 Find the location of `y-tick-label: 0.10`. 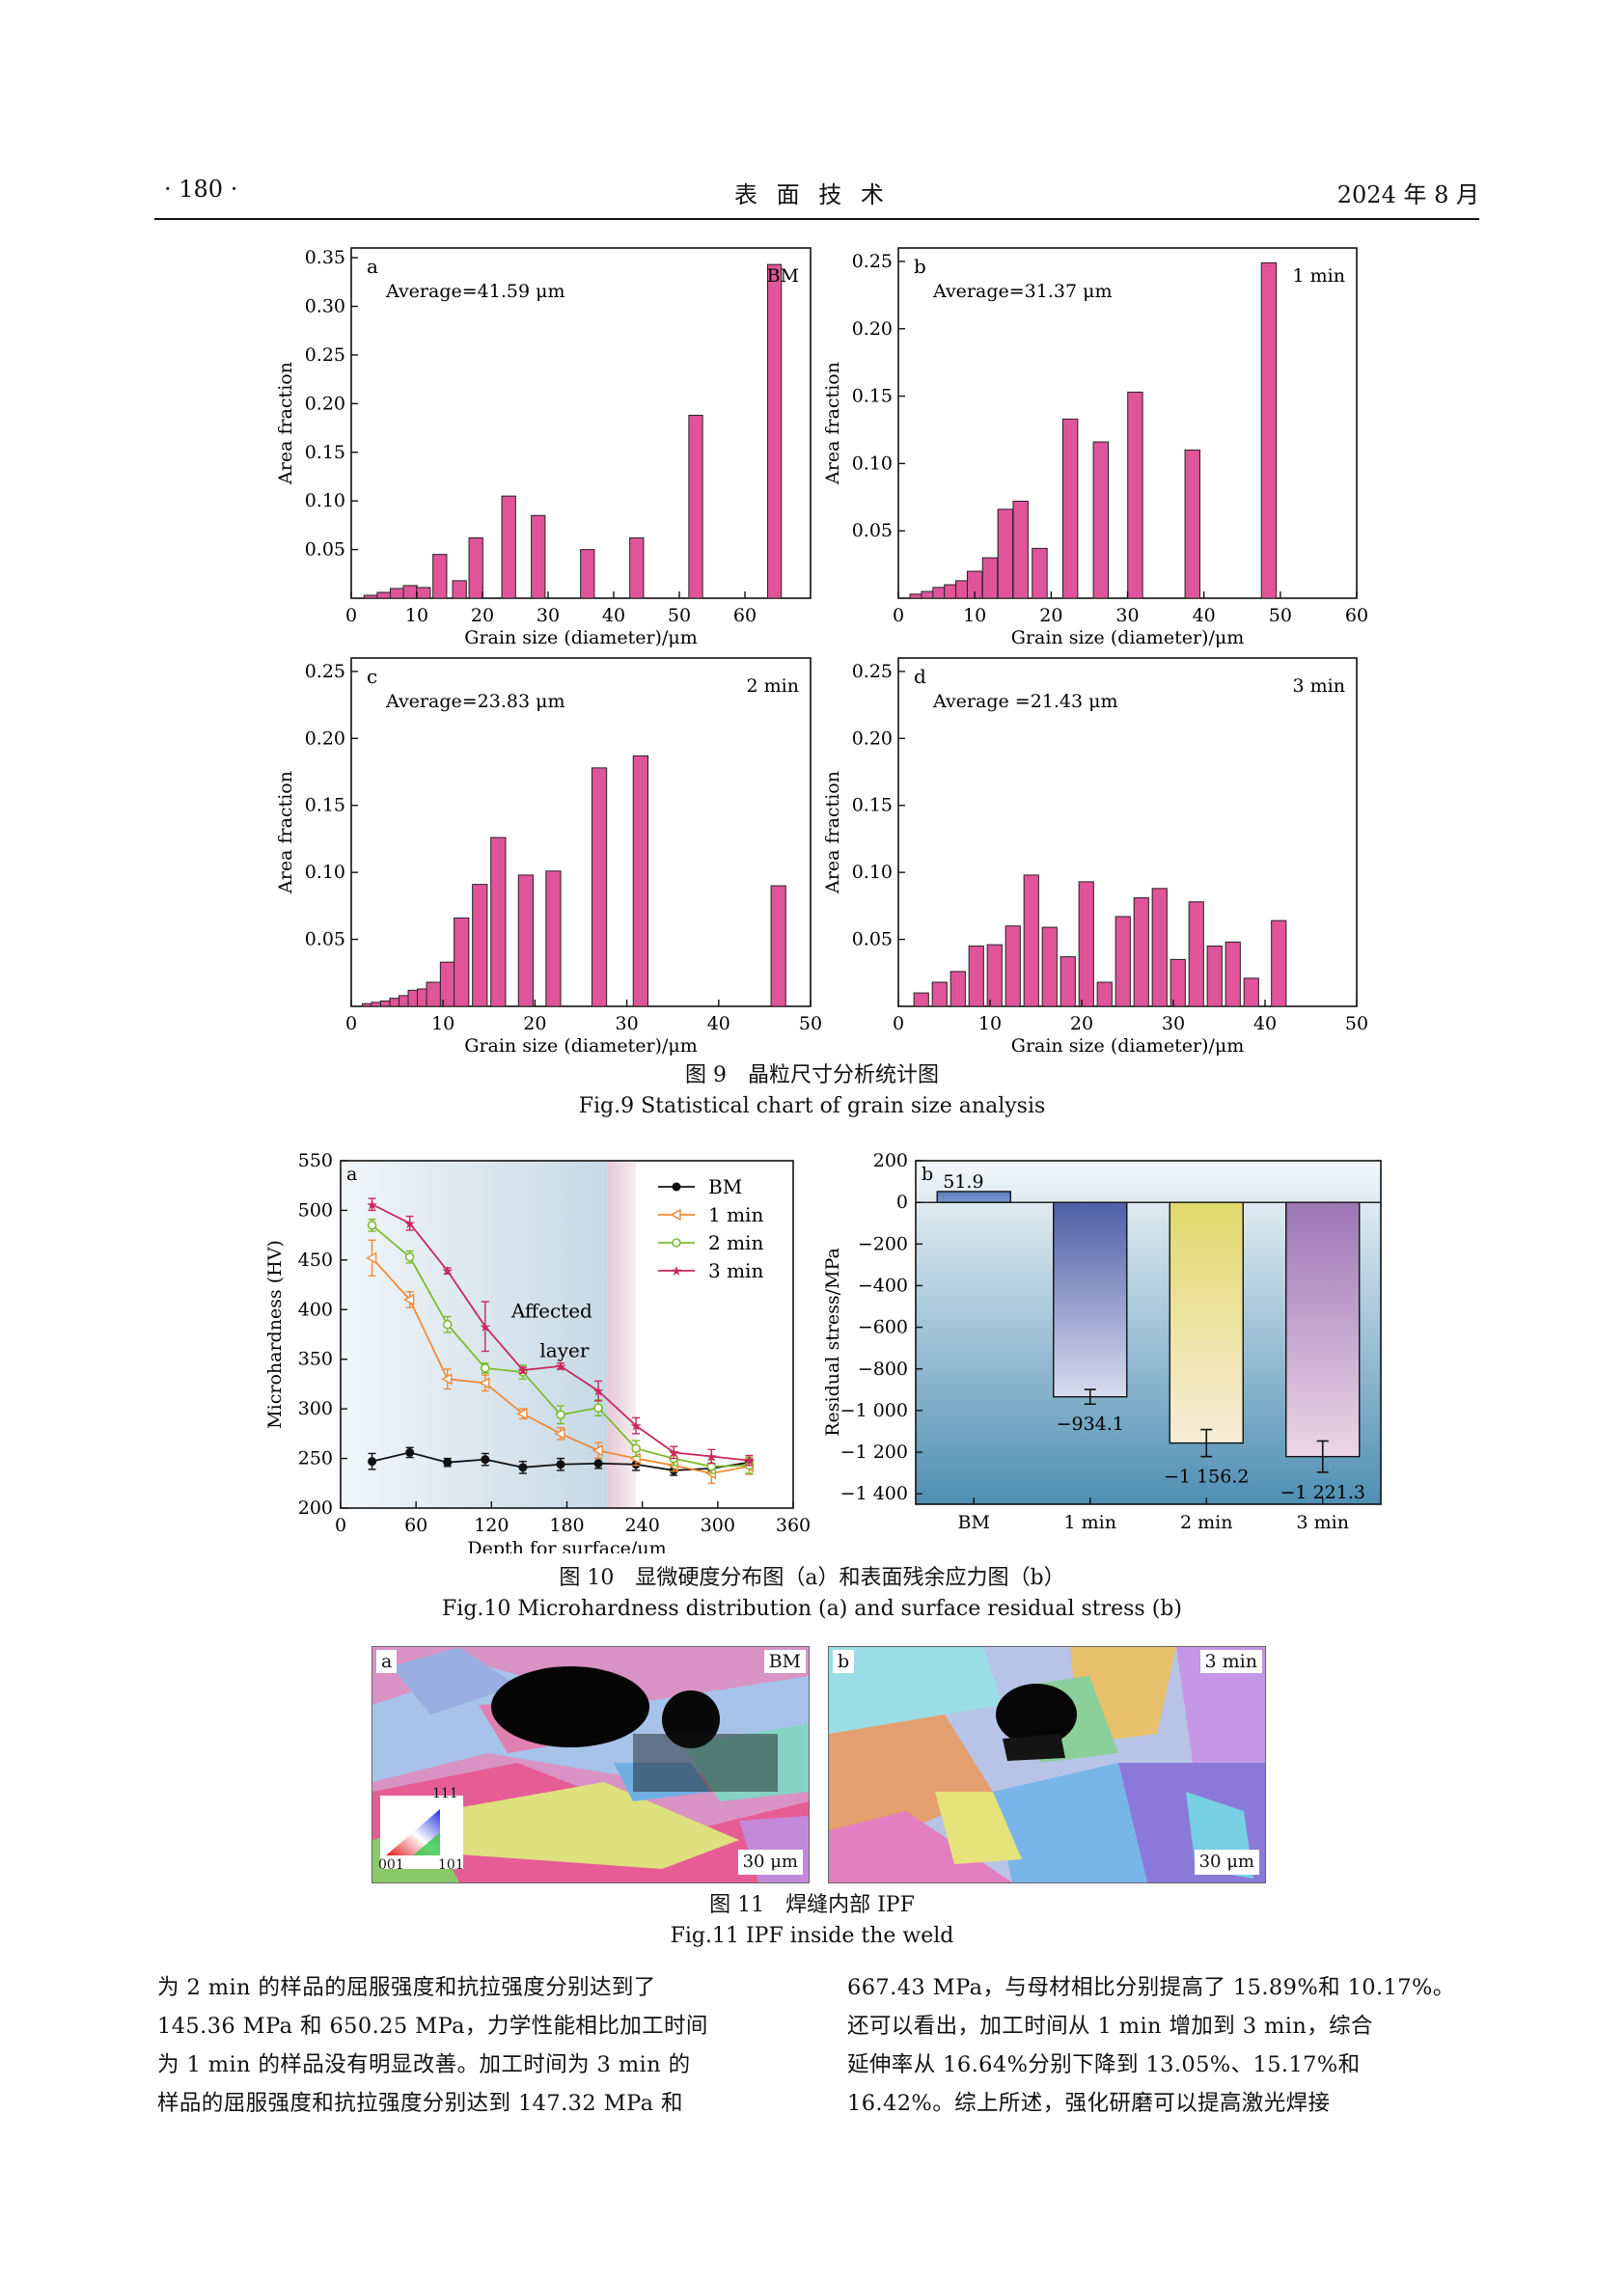

y-tick-label: 0.10 is located at coordinates (325, 500).